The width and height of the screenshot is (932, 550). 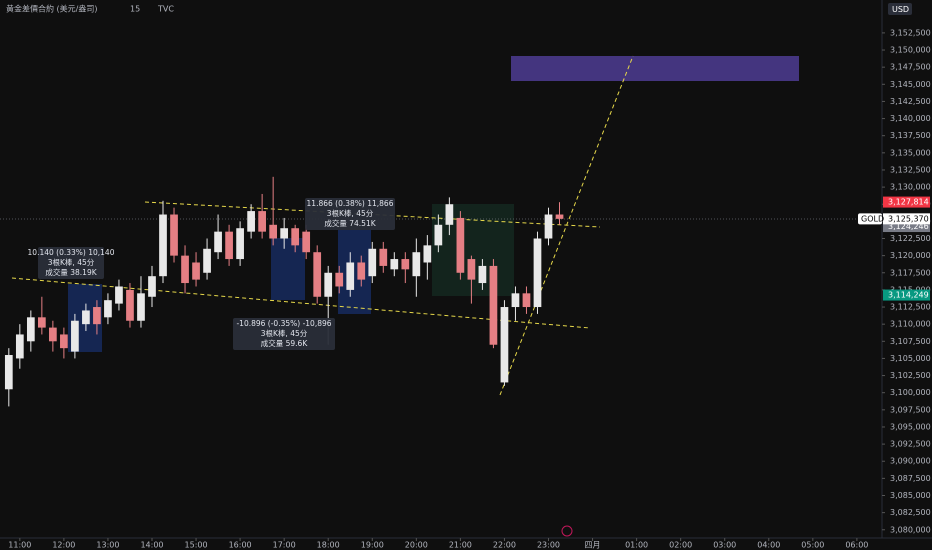 What do you see at coordinates (910, 32) in the screenshot?
I see `y-tick-label: 3,152,500` at bounding box center [910, 32].